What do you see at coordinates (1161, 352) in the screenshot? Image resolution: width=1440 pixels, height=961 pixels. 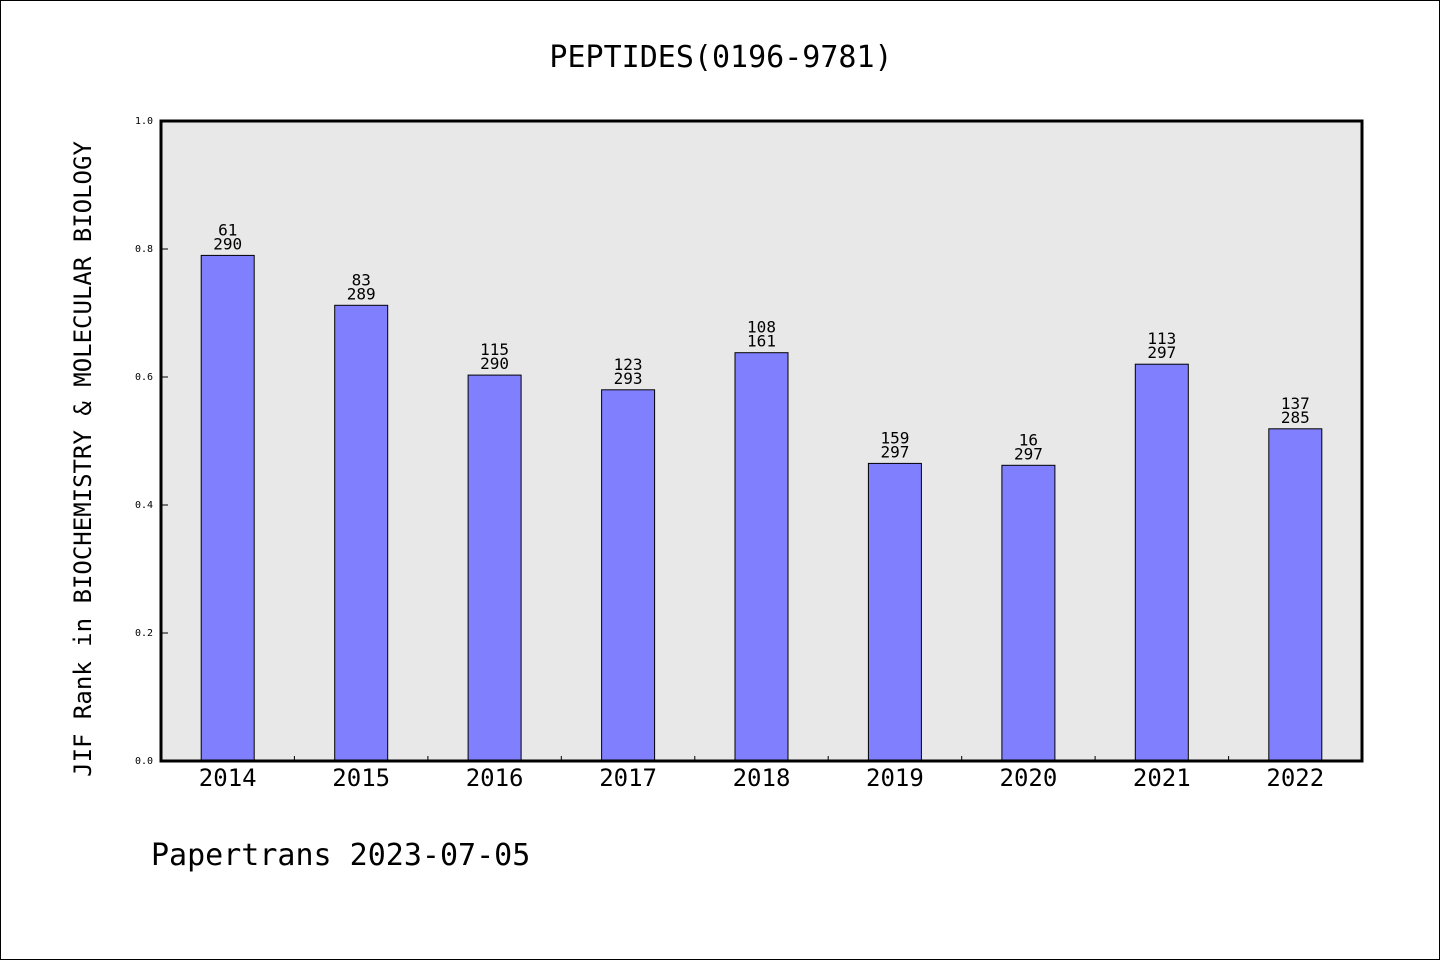 I see `bar-total-label-2021: 297` at bounding box center [1161, 352].